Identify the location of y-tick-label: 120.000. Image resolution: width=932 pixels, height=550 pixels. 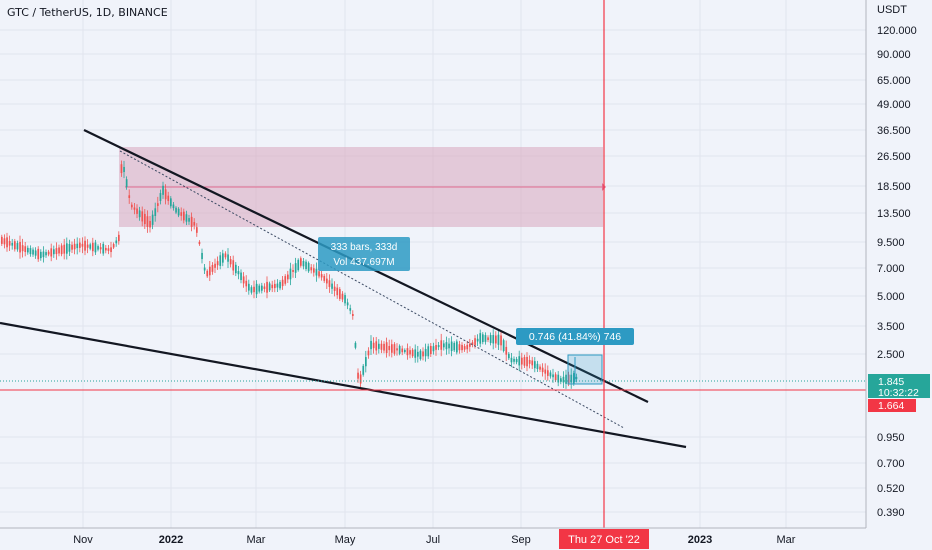
(897, 31).